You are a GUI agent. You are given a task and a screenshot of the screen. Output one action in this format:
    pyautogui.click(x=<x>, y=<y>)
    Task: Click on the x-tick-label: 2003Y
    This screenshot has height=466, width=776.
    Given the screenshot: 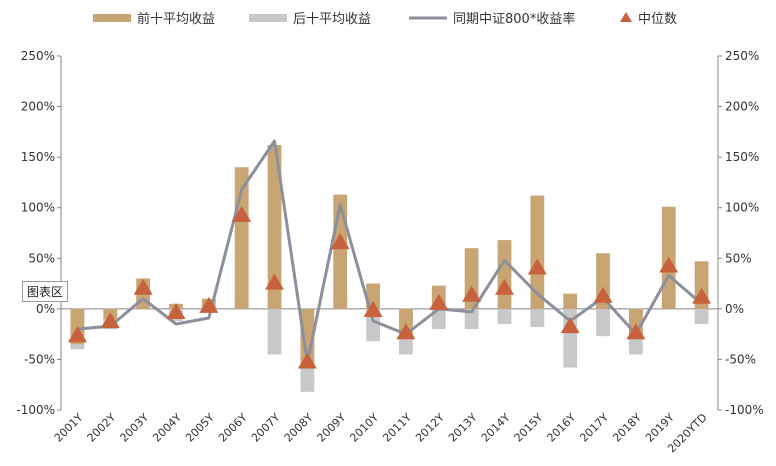 What is the action you would take?
    pyautogui.click(x=135, y=428)
    